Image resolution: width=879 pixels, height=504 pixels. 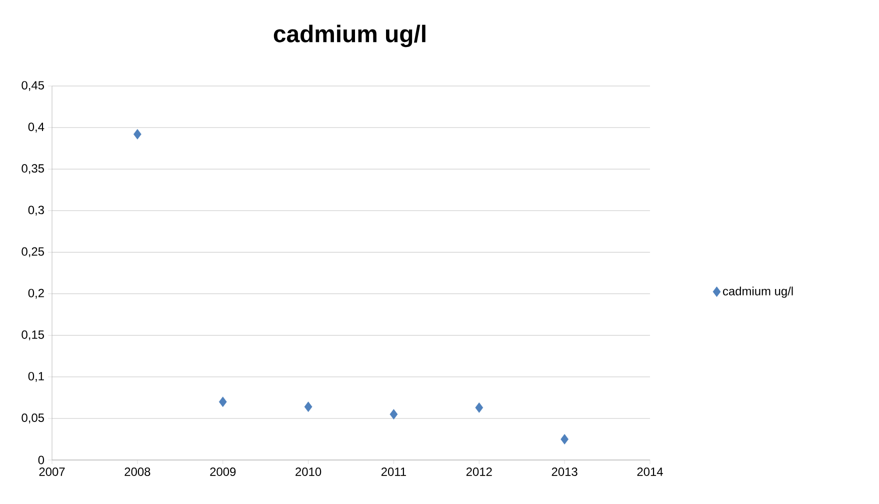 What do you see at coordinates (309, 472) in the screenshot?
I see `x-tick-label: 2010` at bounding box center [309, 472].